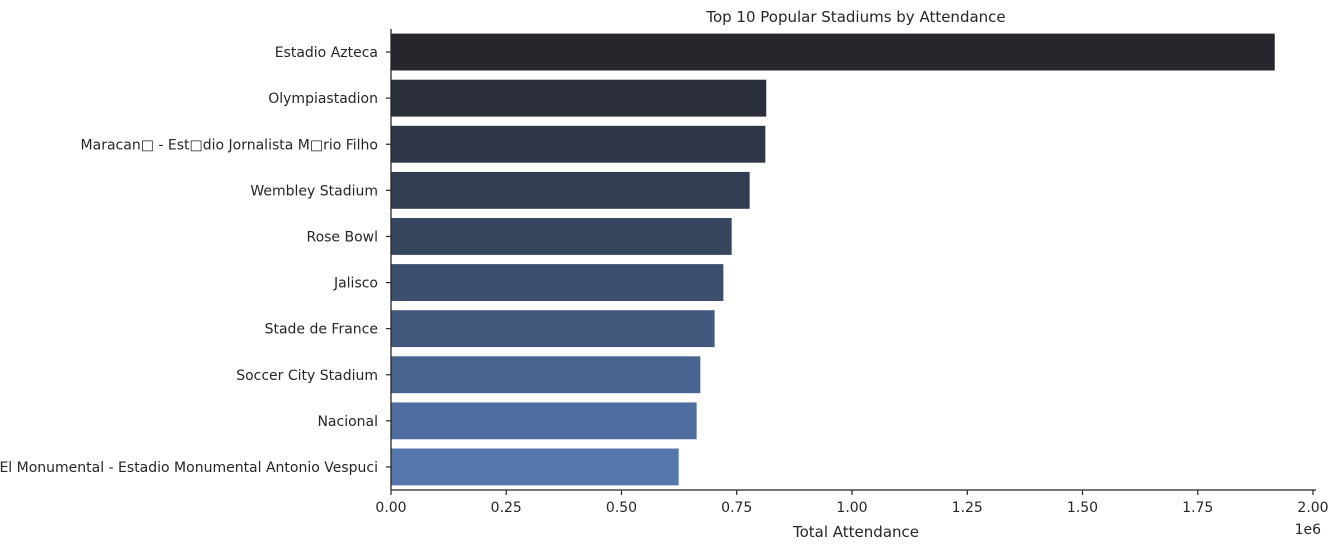 Image resolution: width=1339 pixels, height=550 pixels. What do you see at coordinates (323, 99) in the screenshot?
I see `y-tick-label: Olympiastadion` at bounding box center [323, 99].